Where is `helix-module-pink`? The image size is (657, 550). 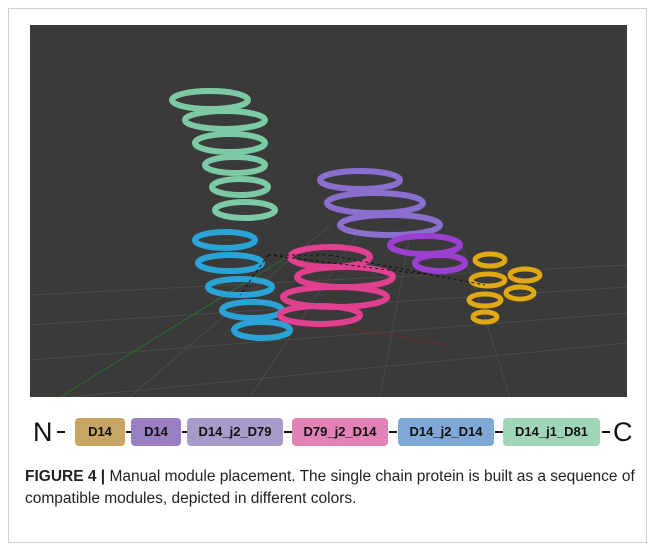 helix-module-pink is located at coordinates (336, 285).